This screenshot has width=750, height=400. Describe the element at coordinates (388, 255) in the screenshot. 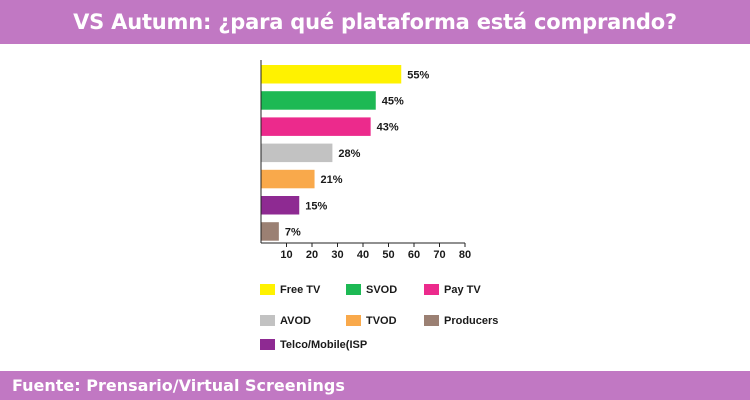

I see `x-tick-label: 50` at that location.